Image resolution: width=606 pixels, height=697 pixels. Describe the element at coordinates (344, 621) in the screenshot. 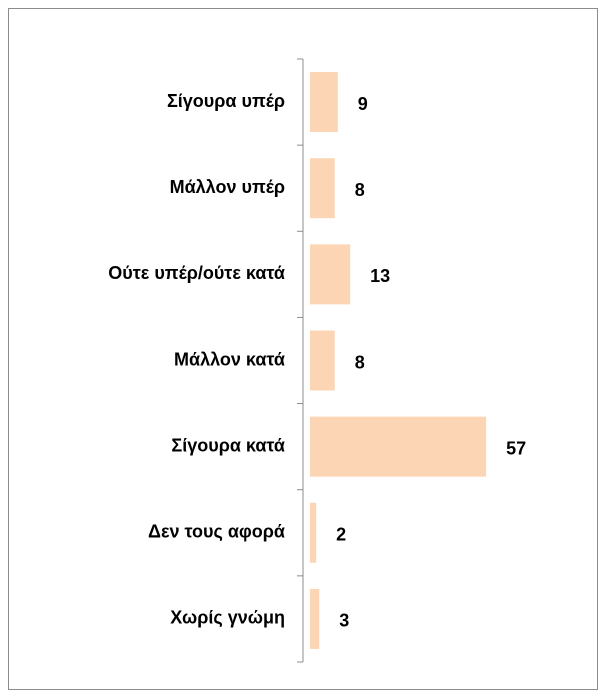

I see `value-label: 3` at that location.